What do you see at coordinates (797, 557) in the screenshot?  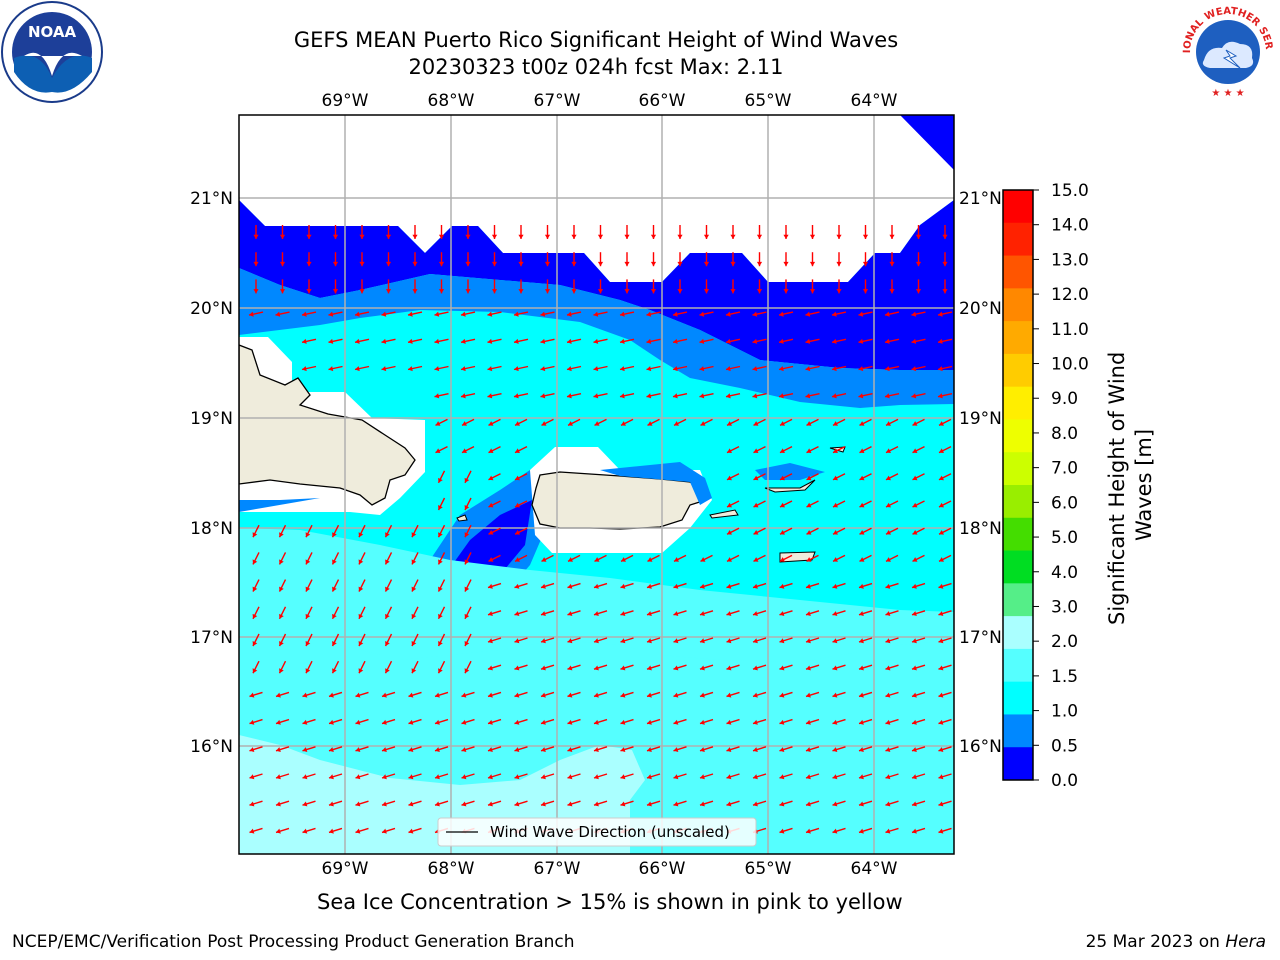 I see `st-croix-land` at bounding box center [797, 557].